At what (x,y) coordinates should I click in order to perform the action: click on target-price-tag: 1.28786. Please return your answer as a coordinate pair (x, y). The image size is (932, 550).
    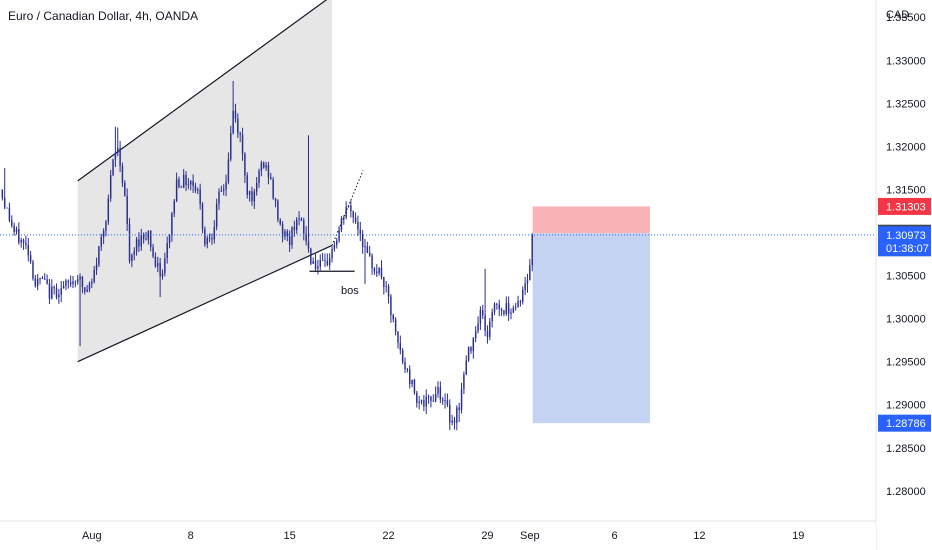
    Looking at the image, I should click on (904, 423).